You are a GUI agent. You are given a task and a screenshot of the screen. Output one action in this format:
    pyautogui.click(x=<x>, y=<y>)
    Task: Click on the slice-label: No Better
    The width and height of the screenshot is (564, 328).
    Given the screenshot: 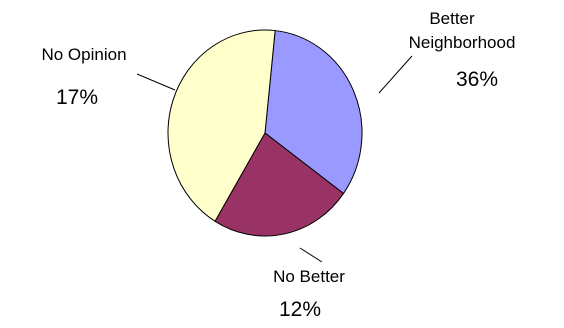 What is the action you would take?
    pyautogui.click(x=309, y=276)
    